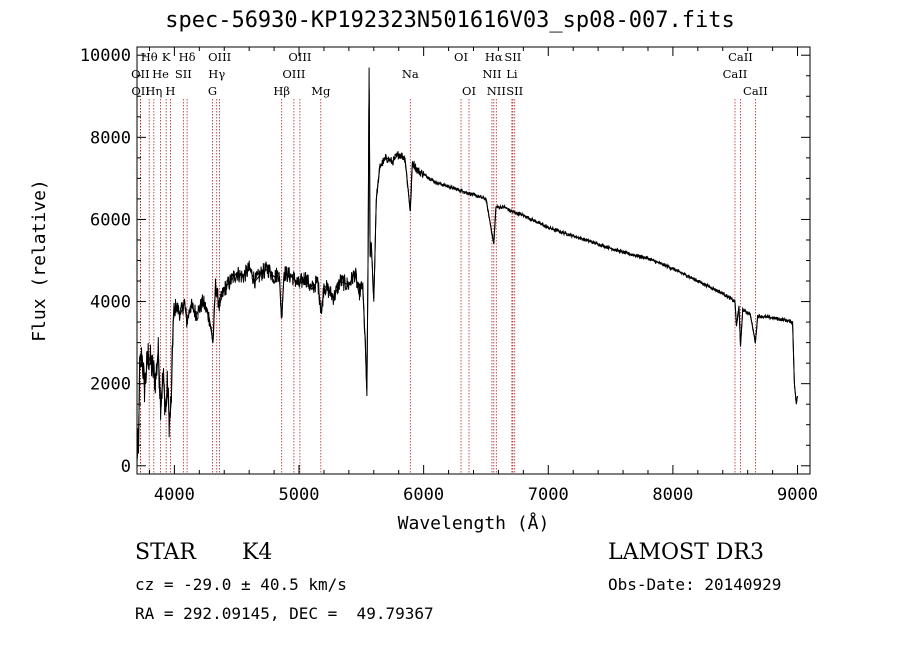  I want to click on y-tick-label: 2000, so click(110, 385).